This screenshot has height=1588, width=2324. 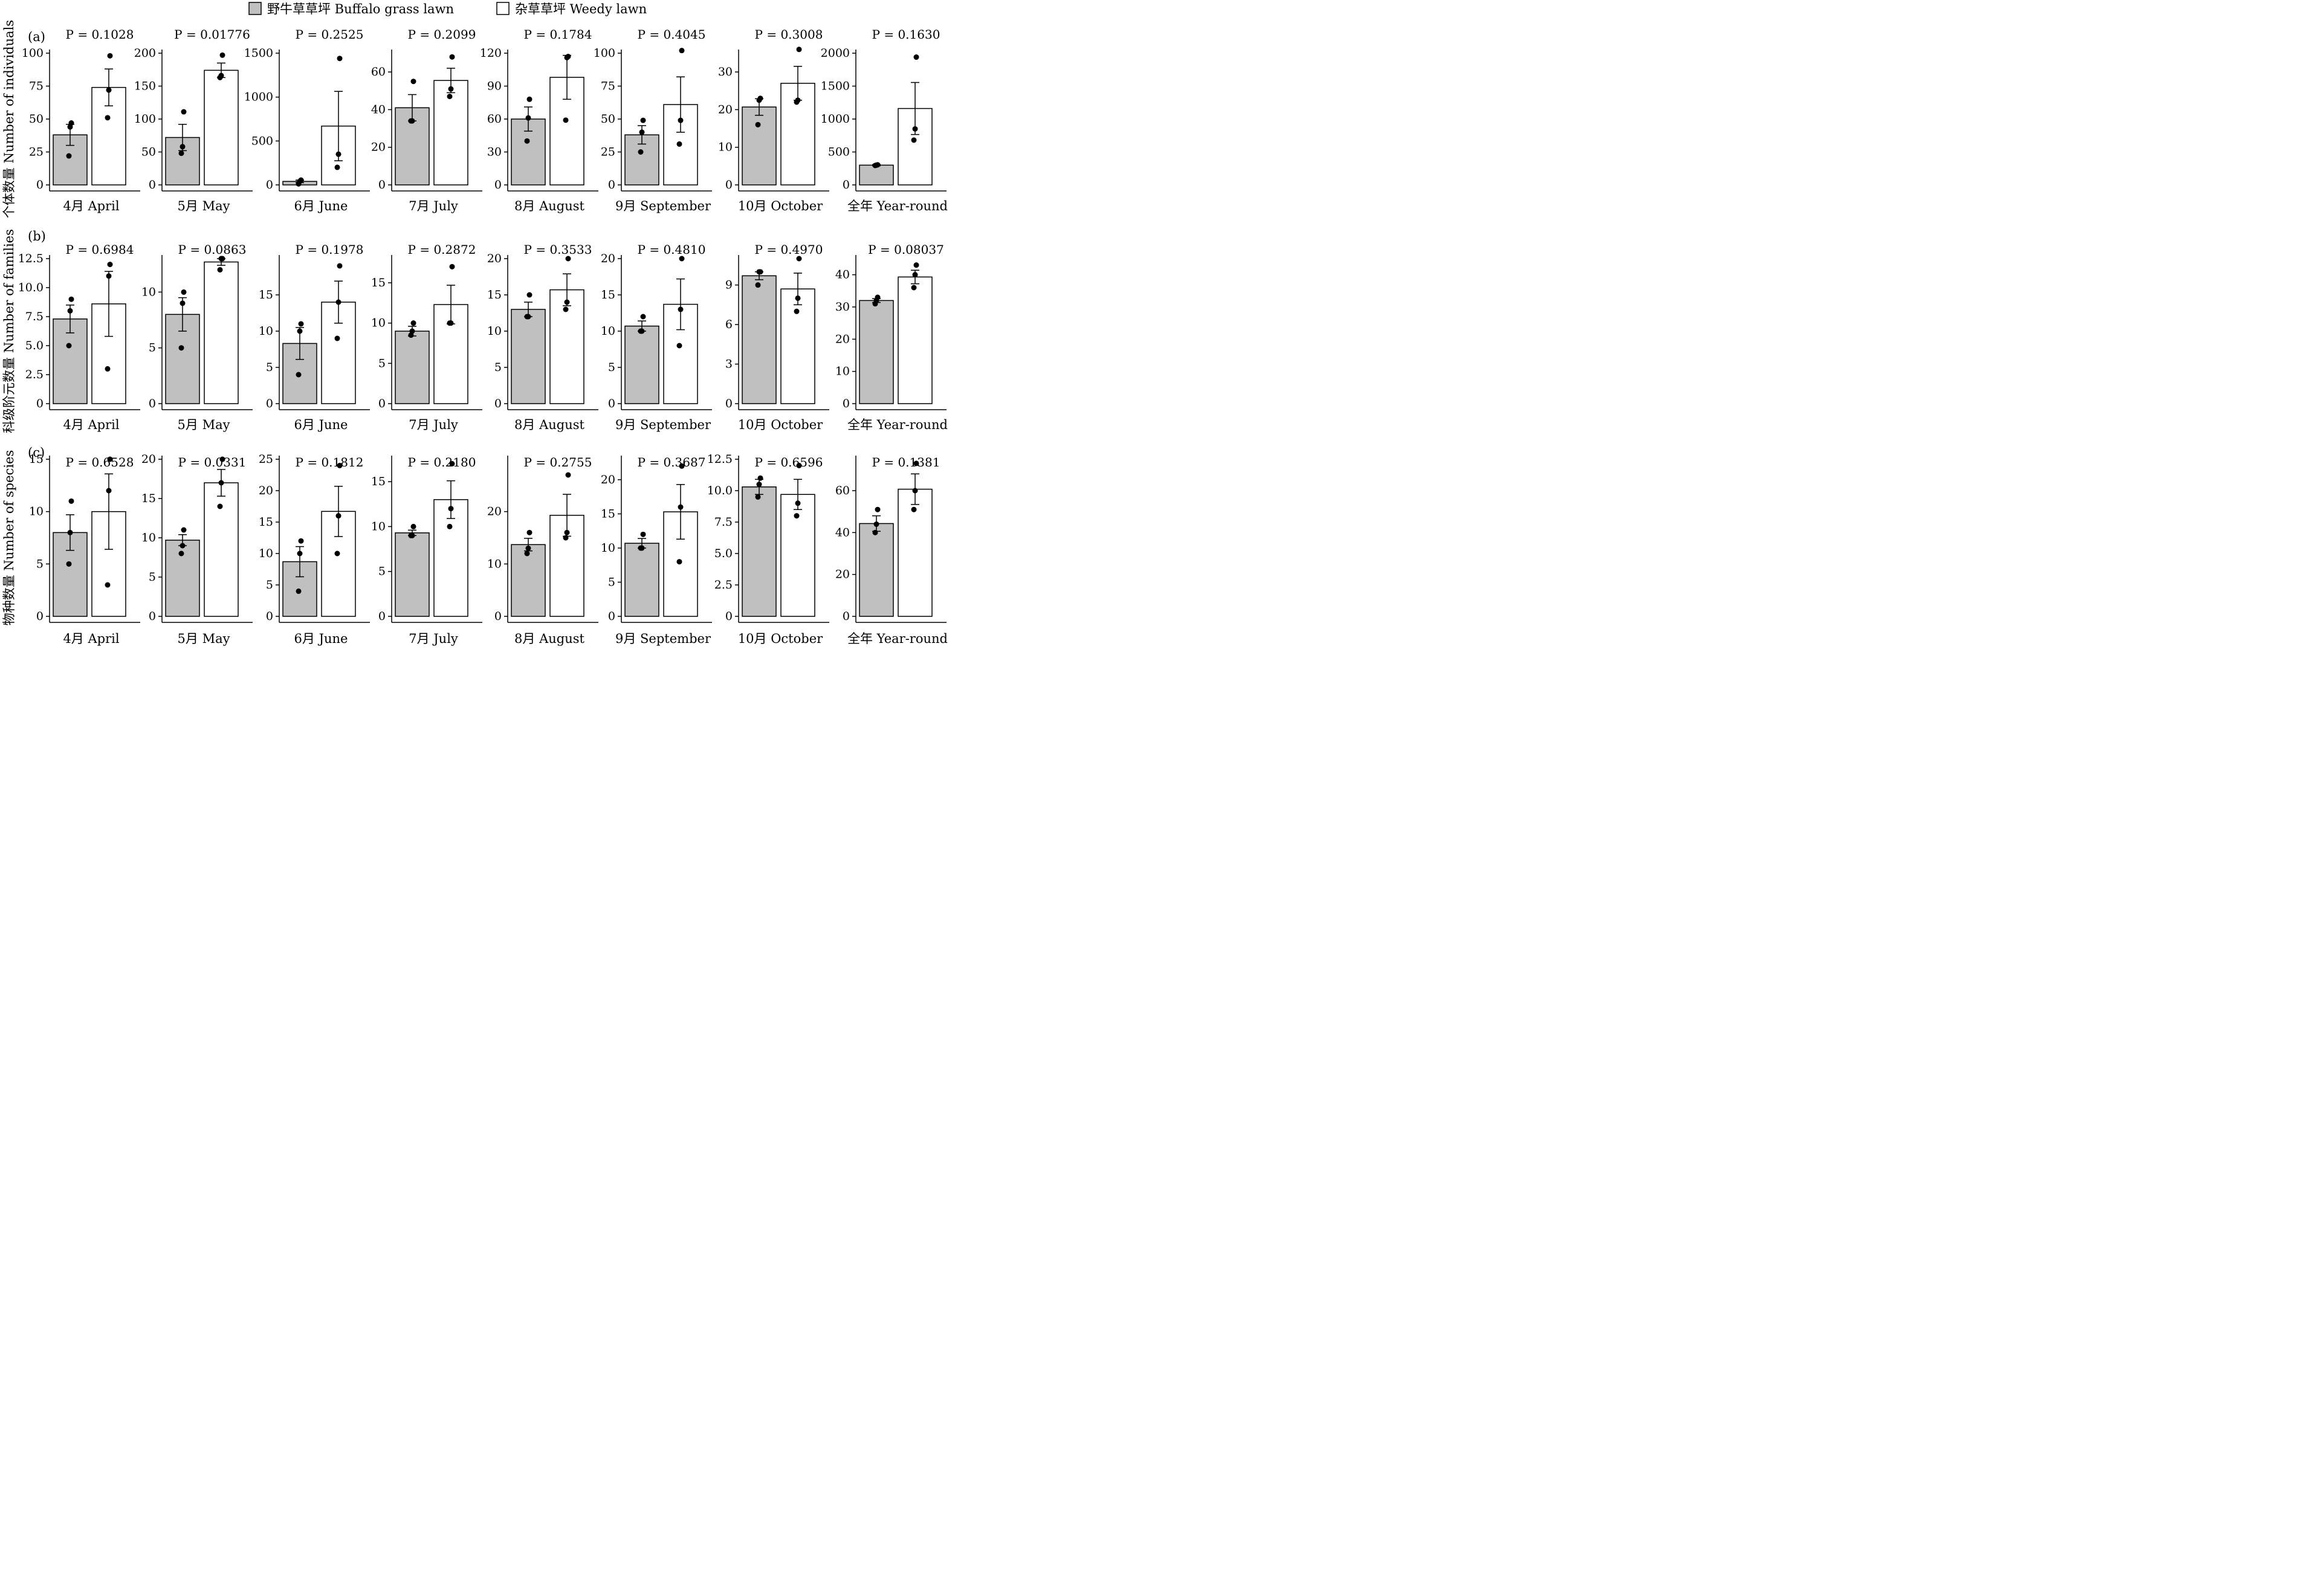 What do you see at coordinates (266, 460) in the screenshot?
I see `y-tick-label: 25` at bounding box center [266, 460].